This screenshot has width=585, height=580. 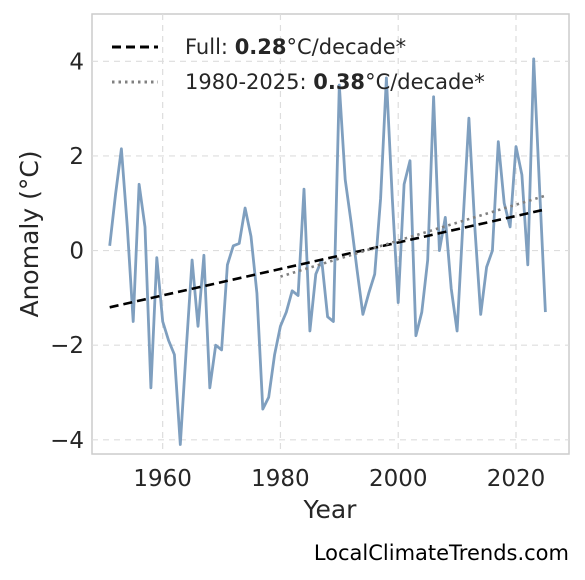 What do you see at coordinates (330, 509) in the screenshot?
I see `x-axis-title: Year` at bounding box center [330, 509].